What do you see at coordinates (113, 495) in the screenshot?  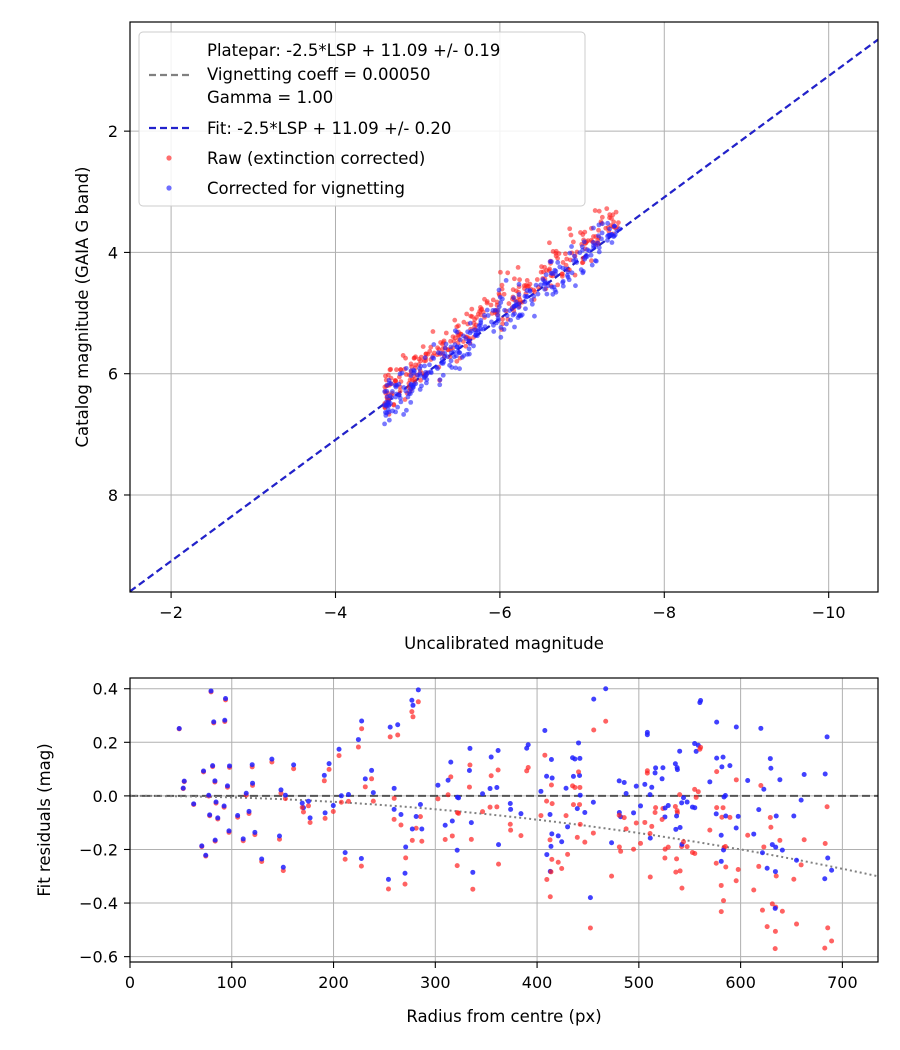 I see `top-ytick-label: 8` at bounding box center [113, 495].